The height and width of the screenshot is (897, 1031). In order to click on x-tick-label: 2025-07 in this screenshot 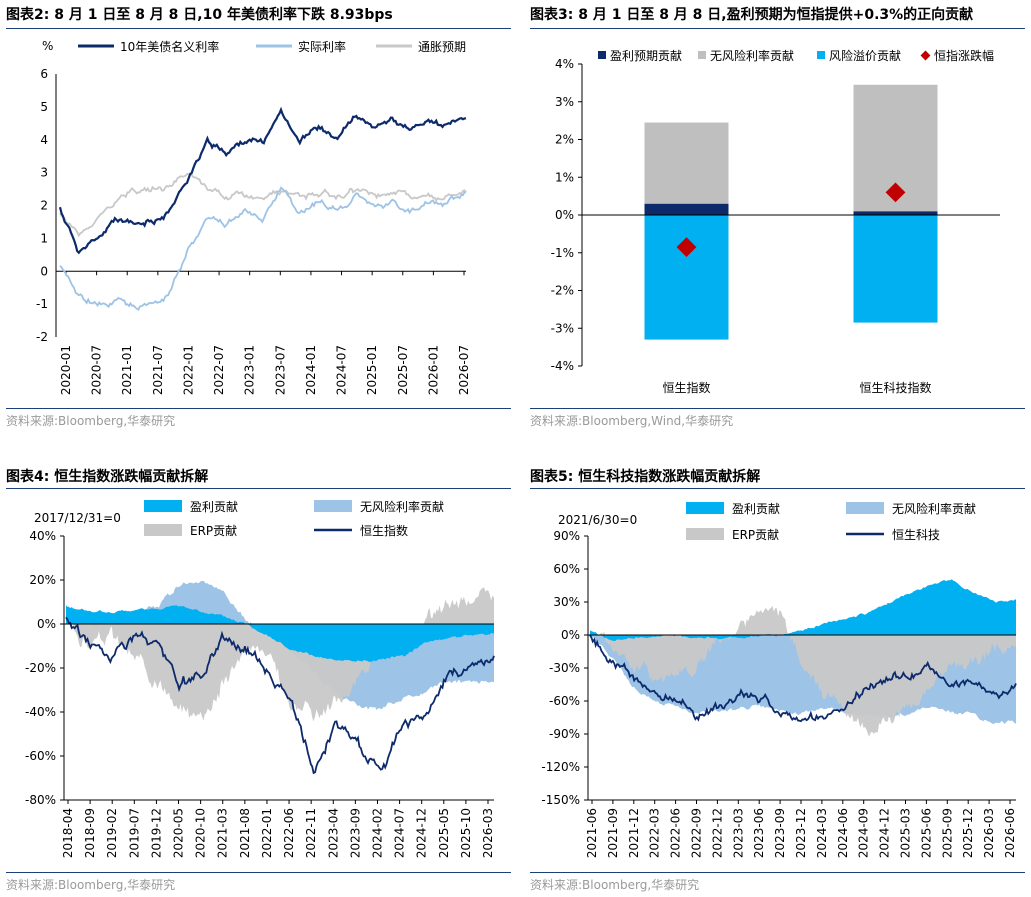, I will do `click(403, 370)`.